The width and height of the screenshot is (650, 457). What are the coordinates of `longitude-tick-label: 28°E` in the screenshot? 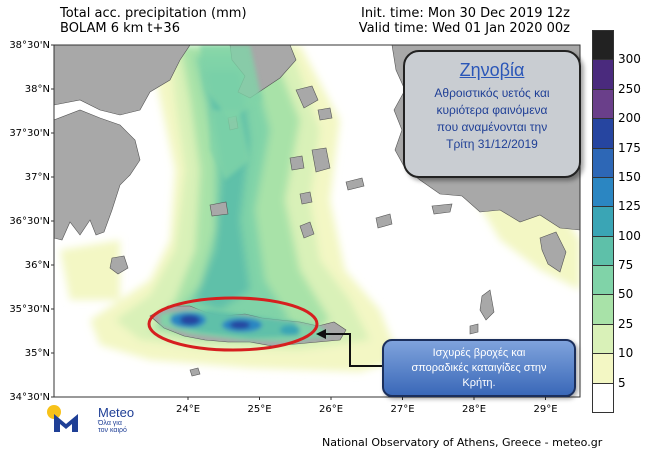 It's located at (474, 409).